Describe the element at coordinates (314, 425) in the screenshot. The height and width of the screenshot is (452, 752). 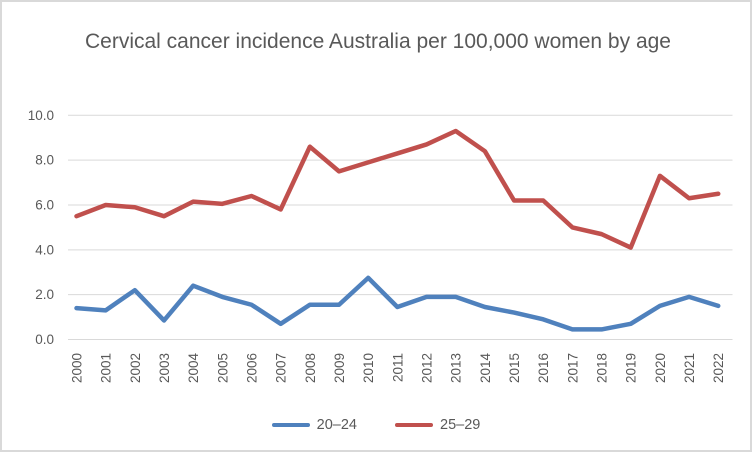
I see `legend-item-20-24: 20–24` at that location.